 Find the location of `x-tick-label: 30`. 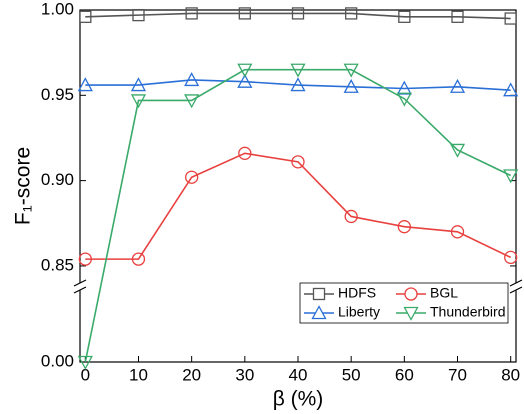

x-tick-label: 30 is located at coordinates (244, 374).